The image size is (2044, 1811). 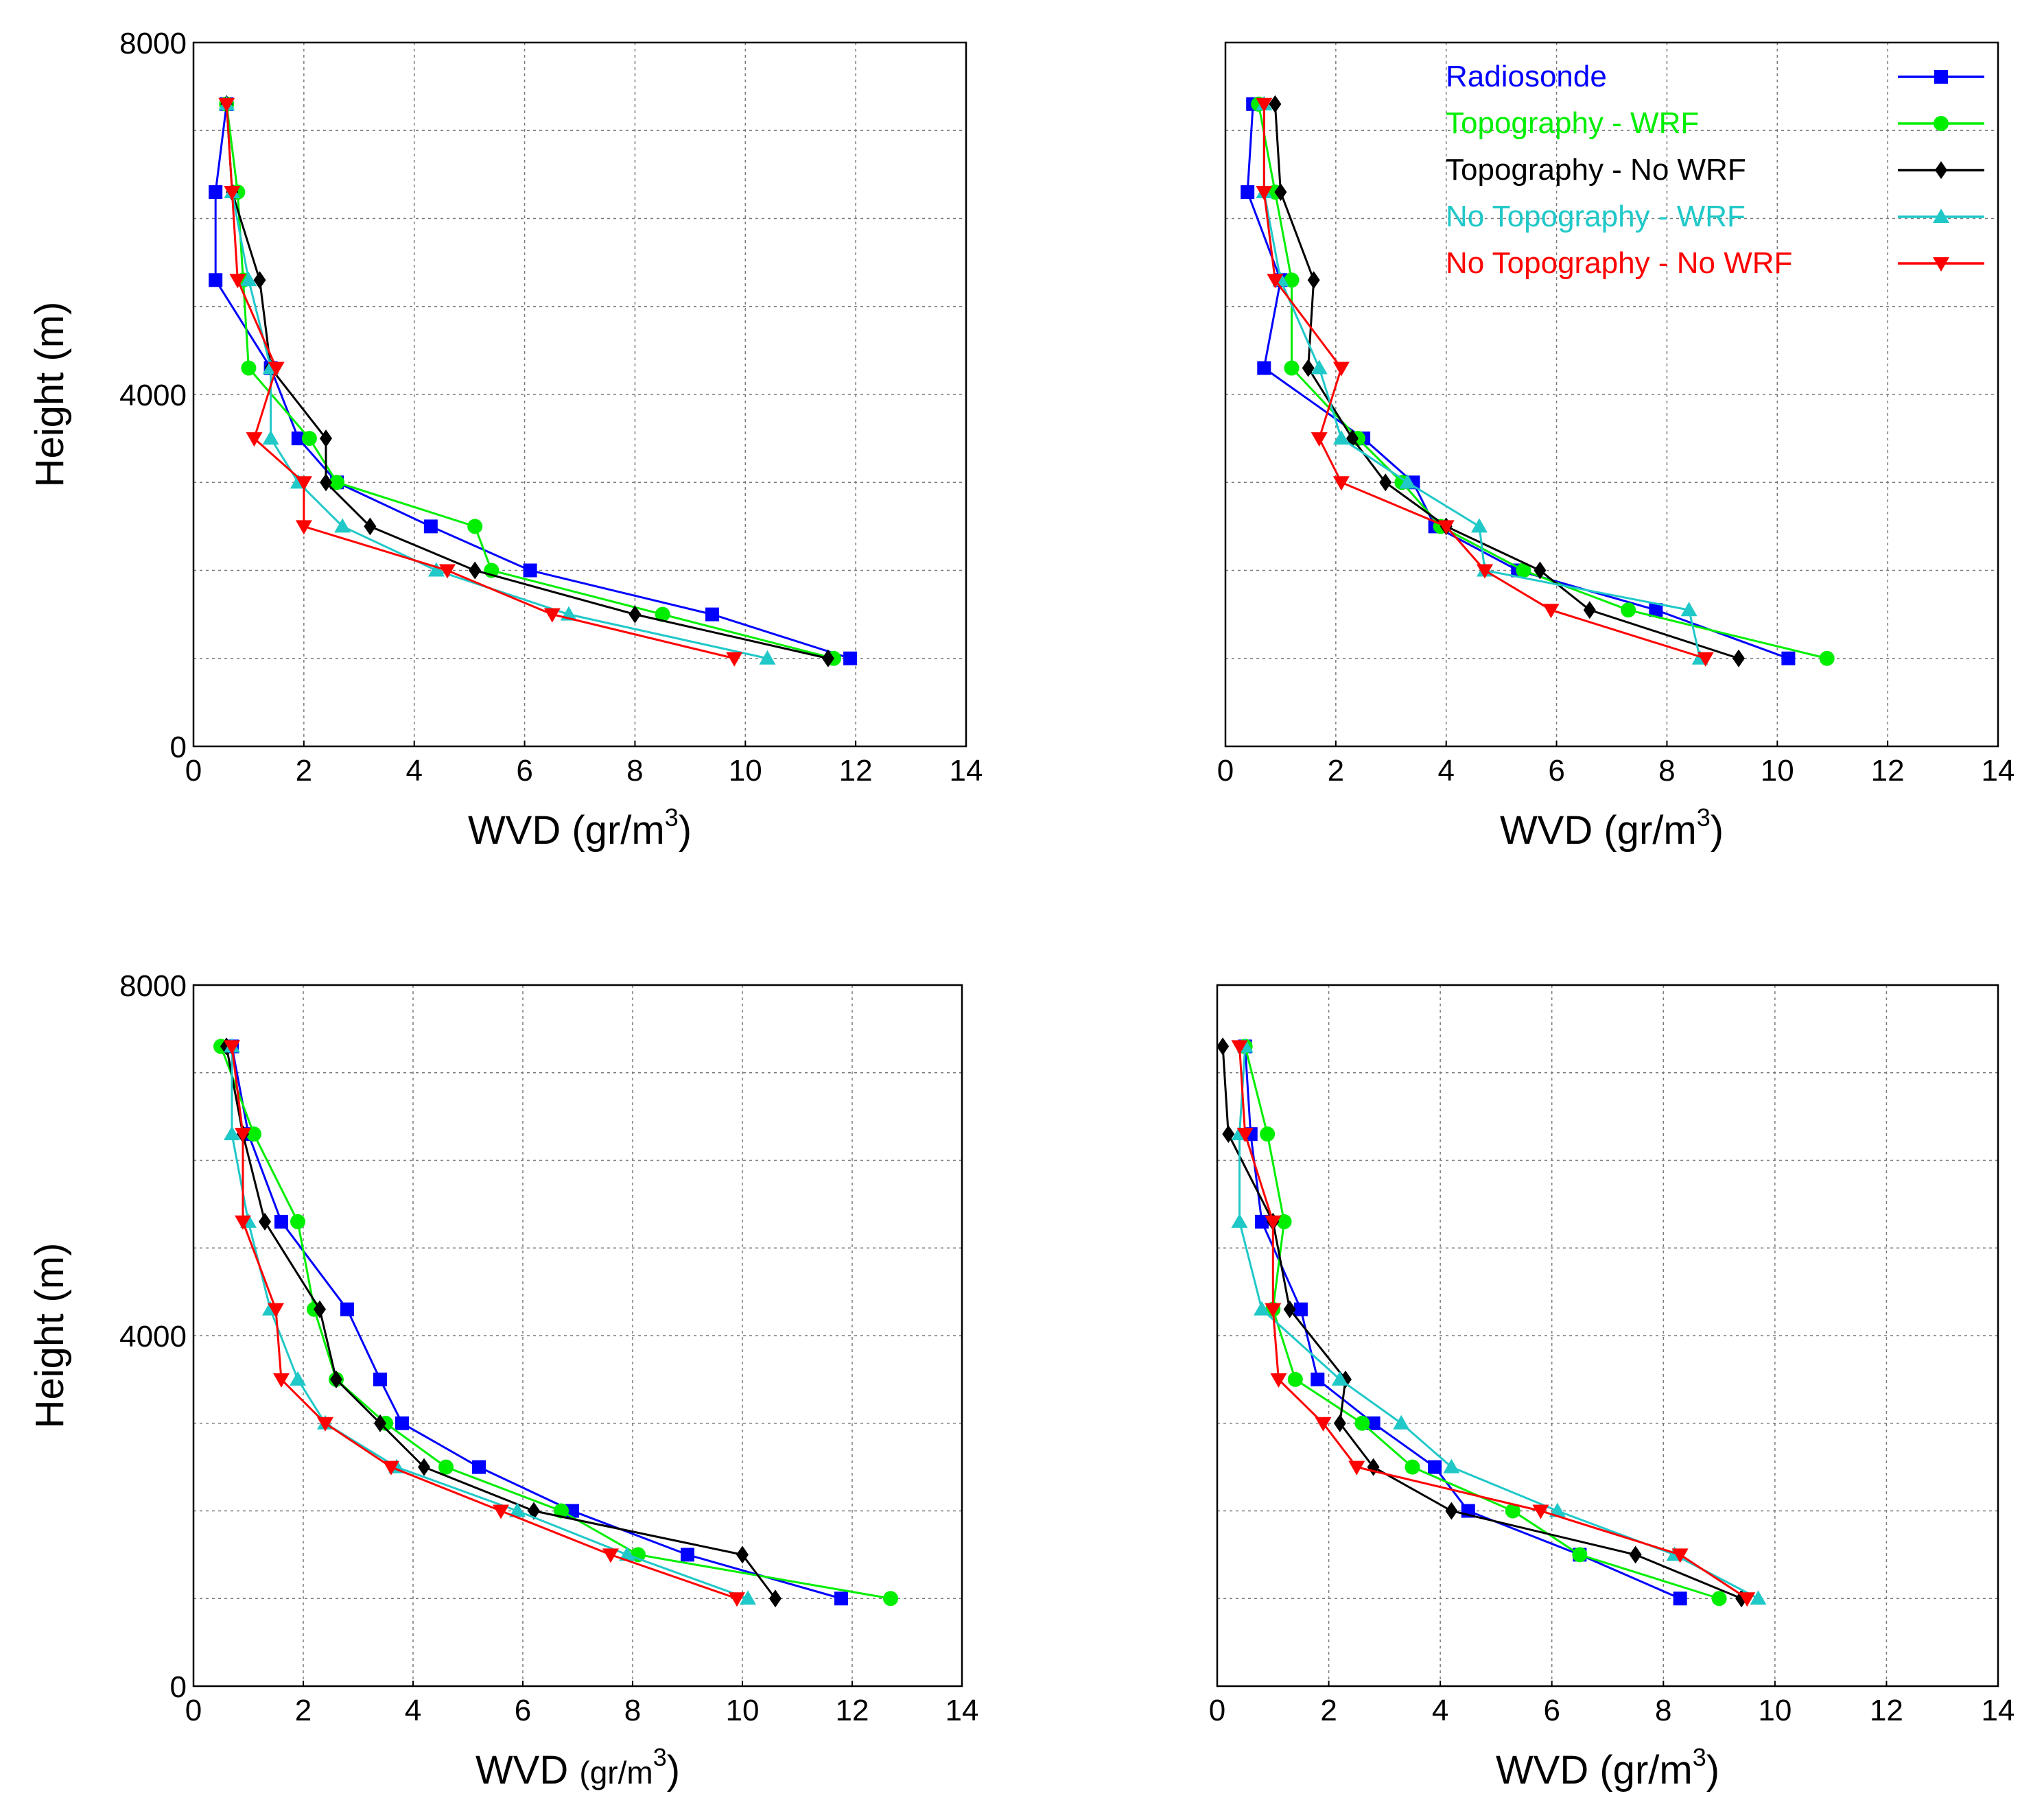 I want to click on series-no-topography-no-wrf, so click(x=484, y=1323).